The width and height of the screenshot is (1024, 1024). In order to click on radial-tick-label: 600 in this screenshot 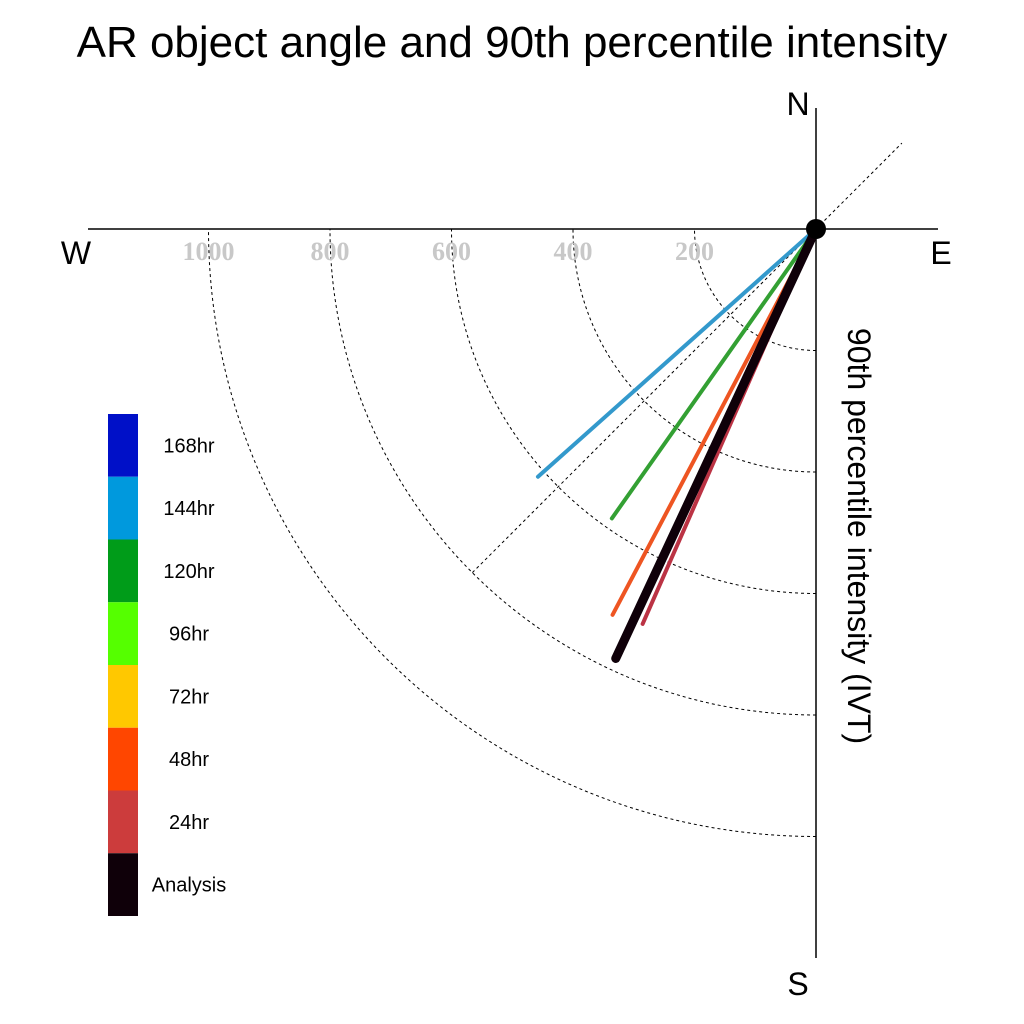, I will do `click(451, 251)`.